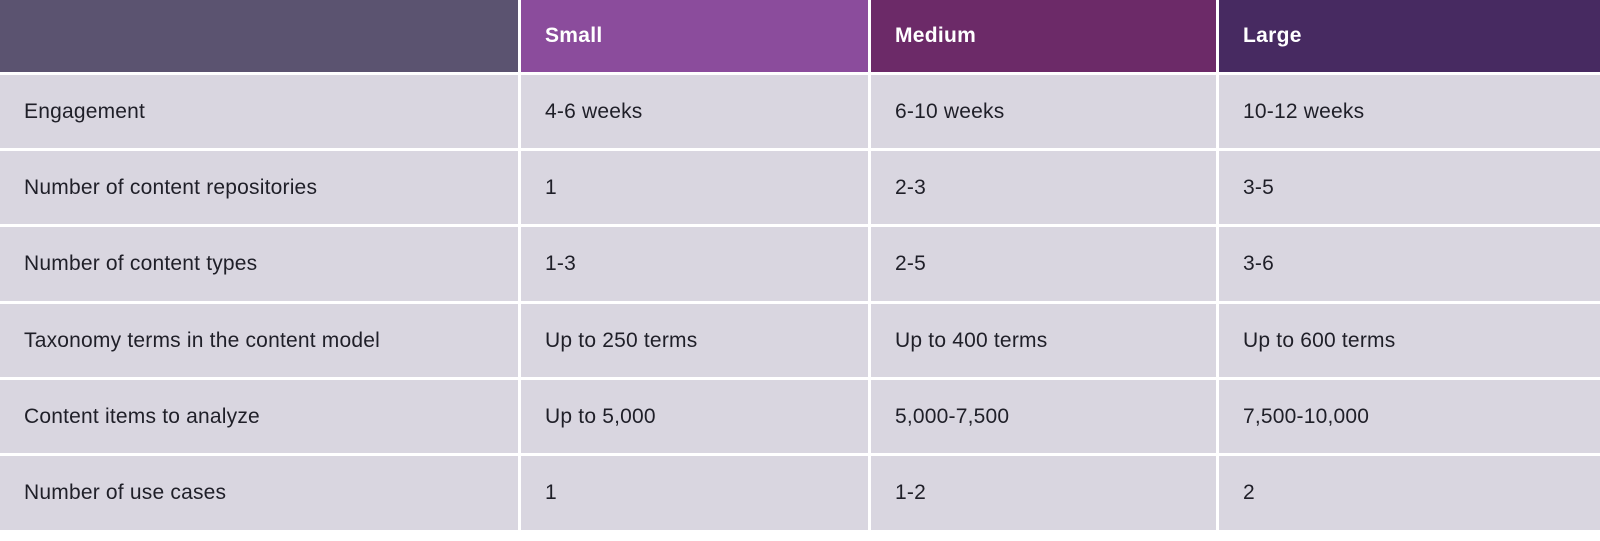 This screenshot has width=1600, height=541. Describe the element at coordinates (1409, 264) in the screenshot. I see `cell-content-types-large: 3-6` at that location.